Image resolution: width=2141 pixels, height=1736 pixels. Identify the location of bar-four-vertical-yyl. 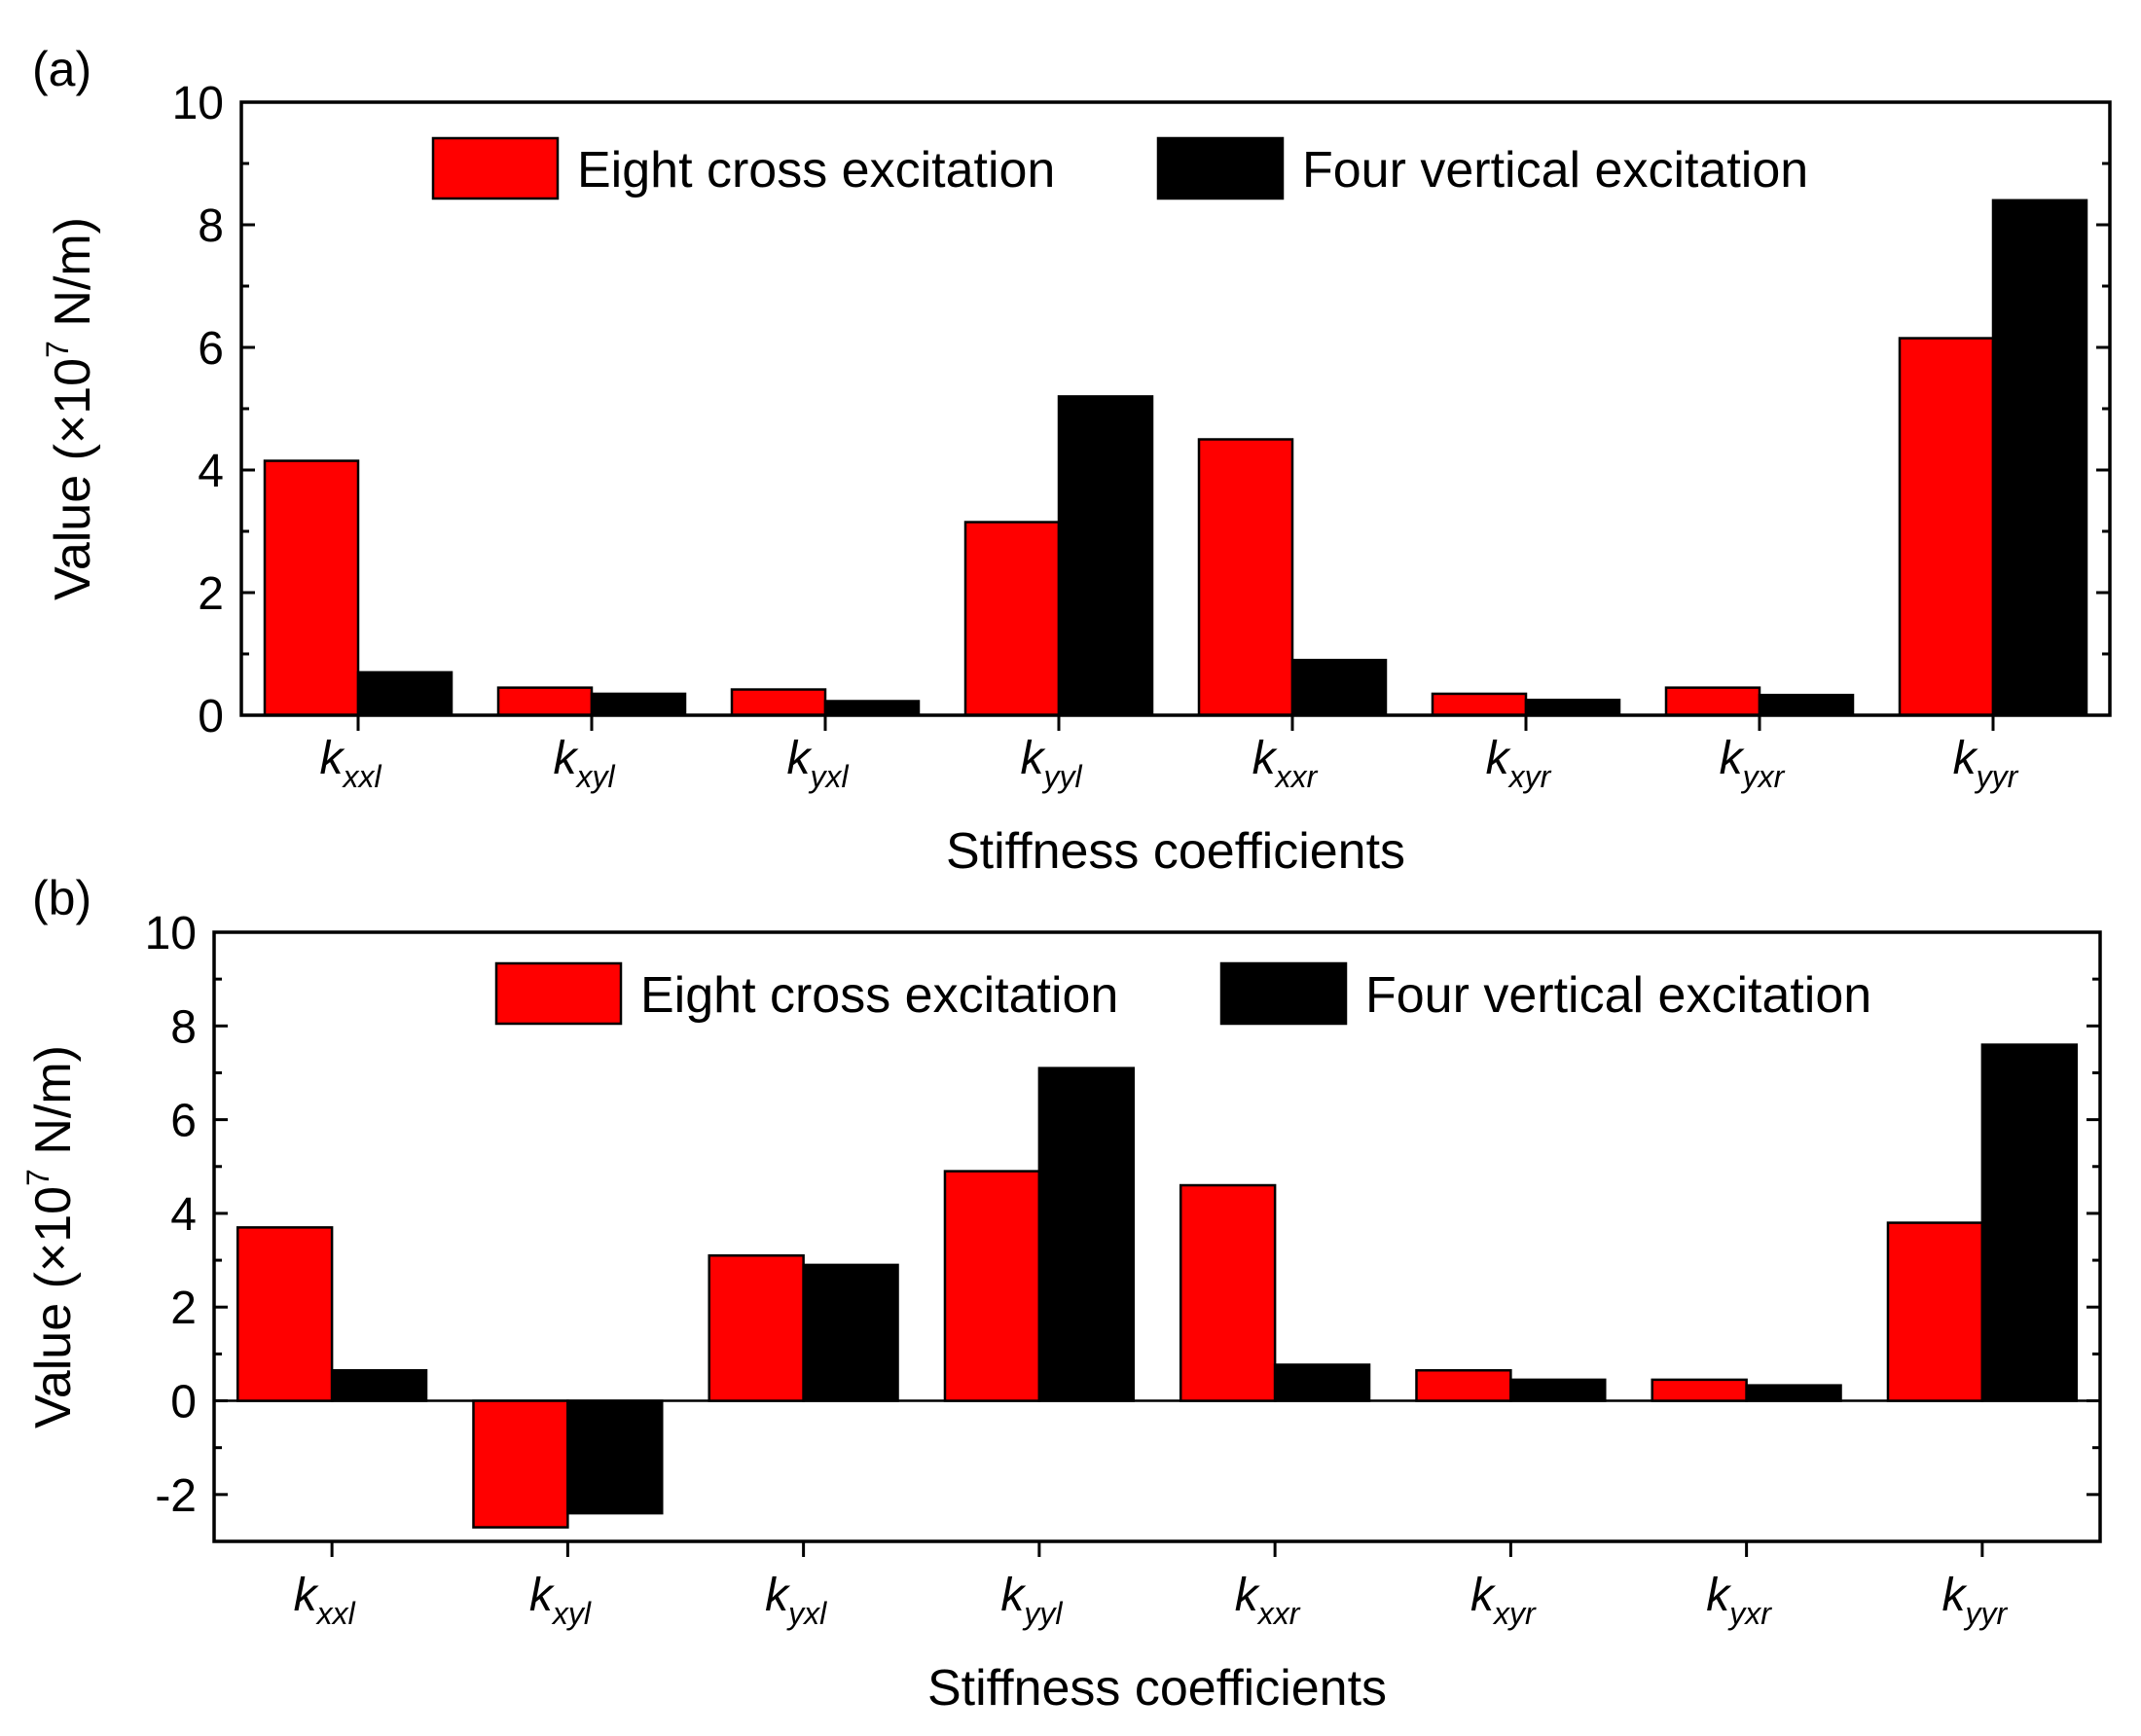
(1105, 556).